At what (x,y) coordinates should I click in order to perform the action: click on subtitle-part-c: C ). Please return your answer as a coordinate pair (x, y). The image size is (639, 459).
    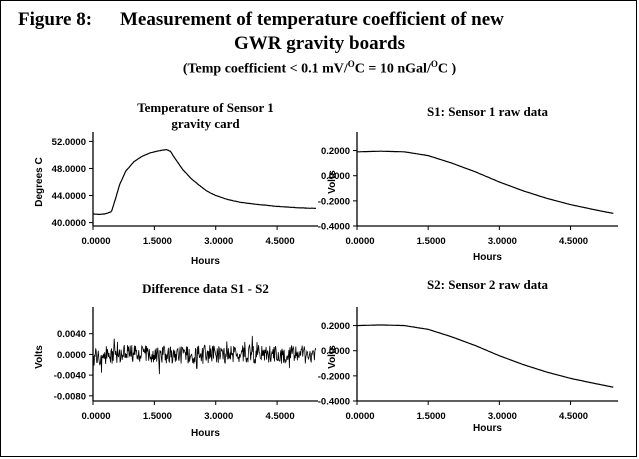
    Looking at the image, I should click on (447, 69).